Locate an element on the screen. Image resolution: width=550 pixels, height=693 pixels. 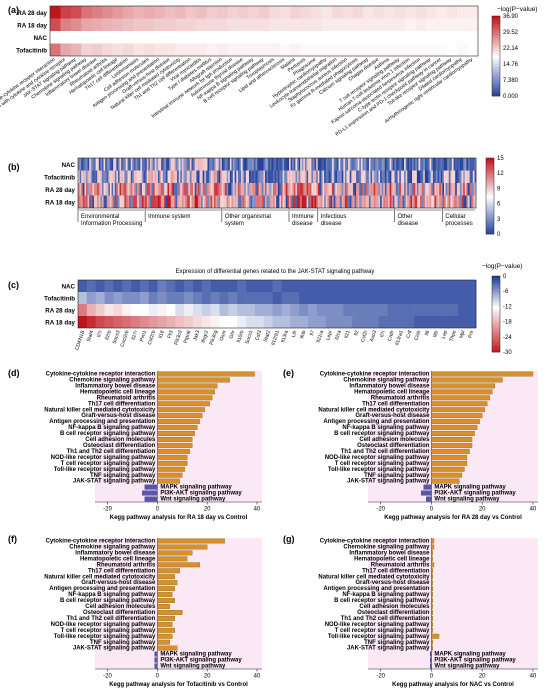
panel-c-gene-label: Socs3 is located at coordinates (117, 337).